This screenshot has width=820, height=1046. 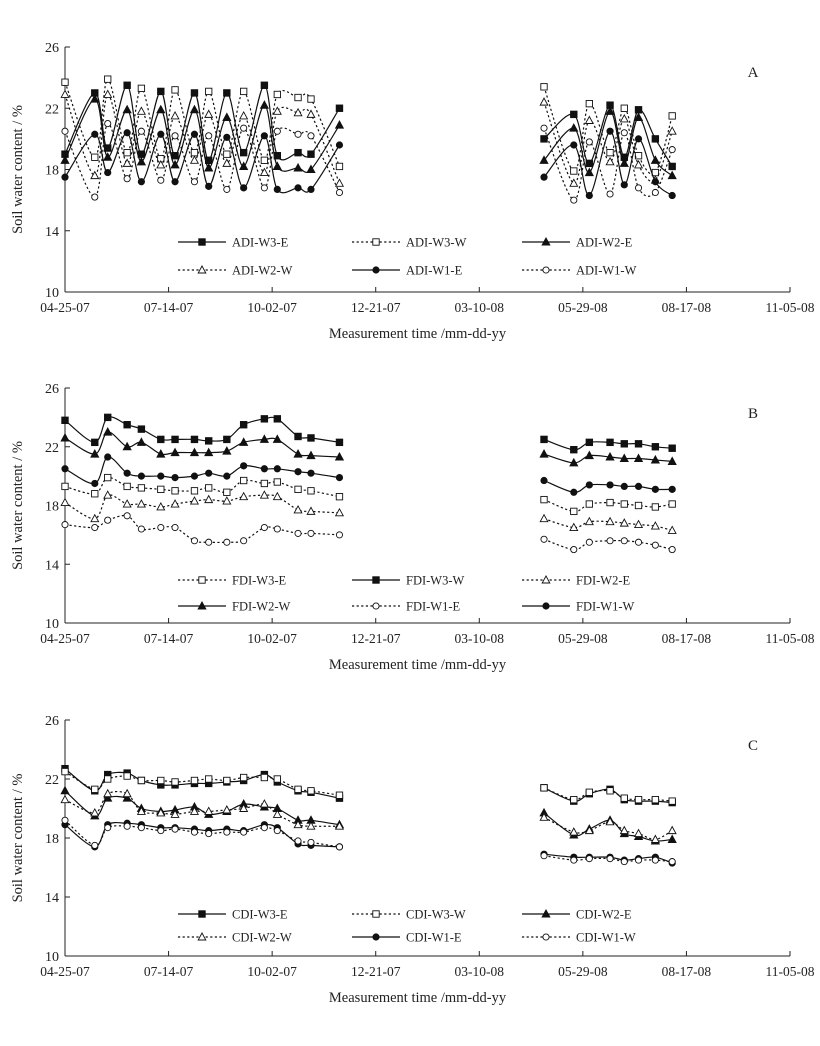 I want to click on series-cdi-w3-w, so click(x=368, y=786).